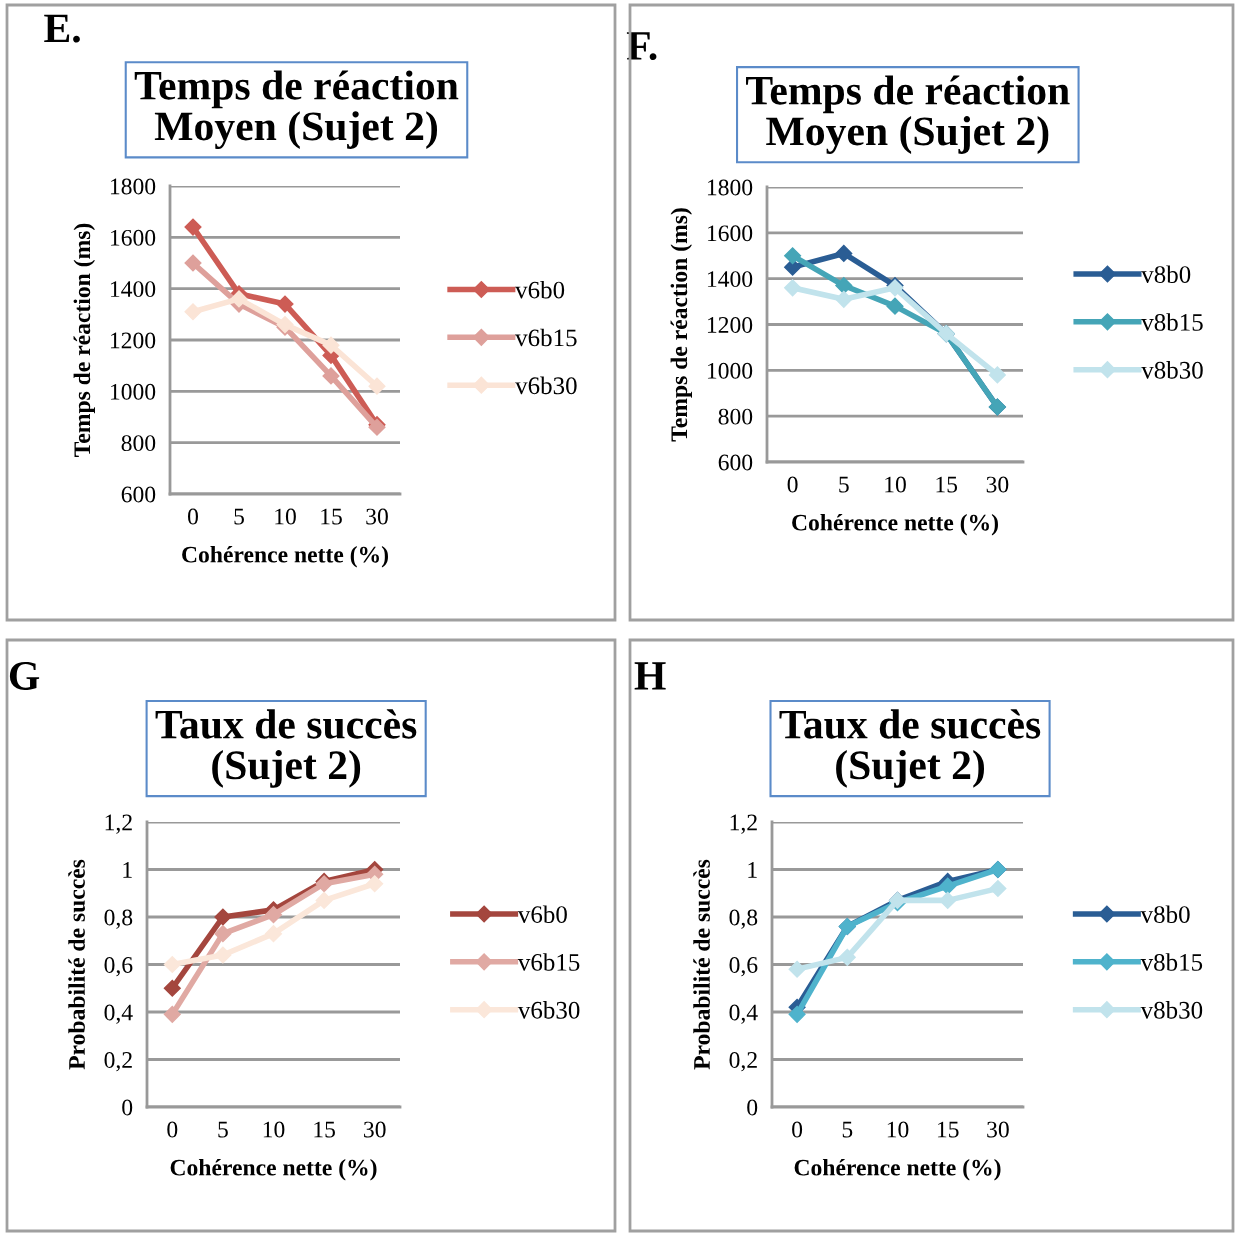  What do you see at coordinates (62, 28) in the screenshot?
I see `text: E.` at bounding box center [62, 28].